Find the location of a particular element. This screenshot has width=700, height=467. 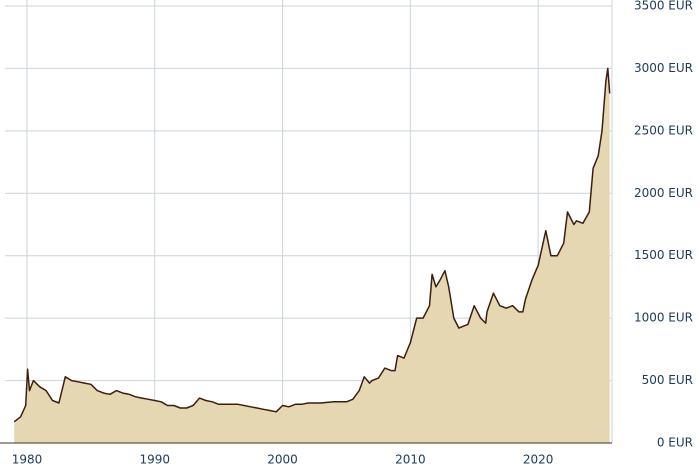

x-tick-label: 2010 is located at coordinates (410, 460).